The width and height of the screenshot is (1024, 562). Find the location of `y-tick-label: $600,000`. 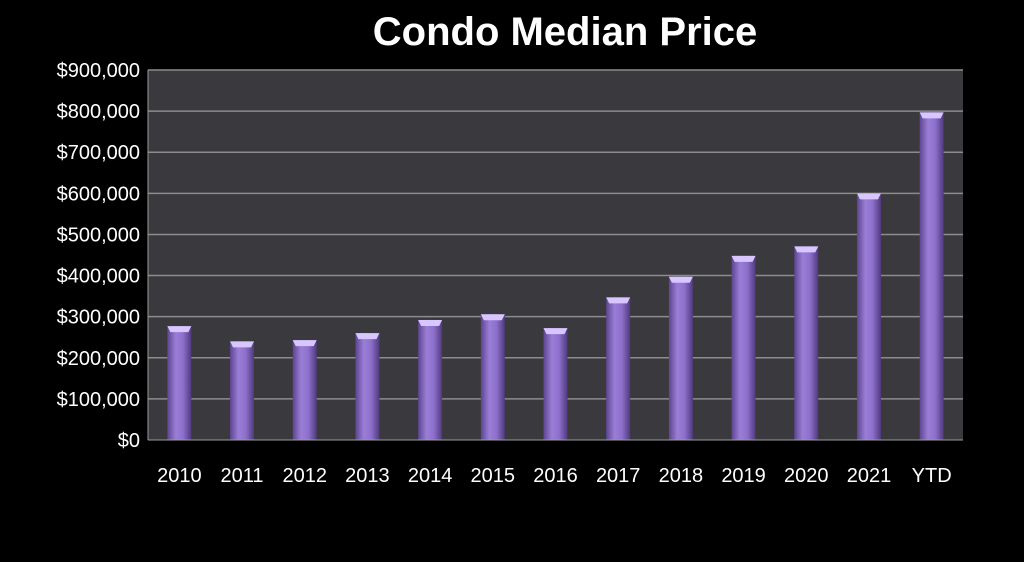

y-tick-label: $600,000 is located at coordinates (98, 194).